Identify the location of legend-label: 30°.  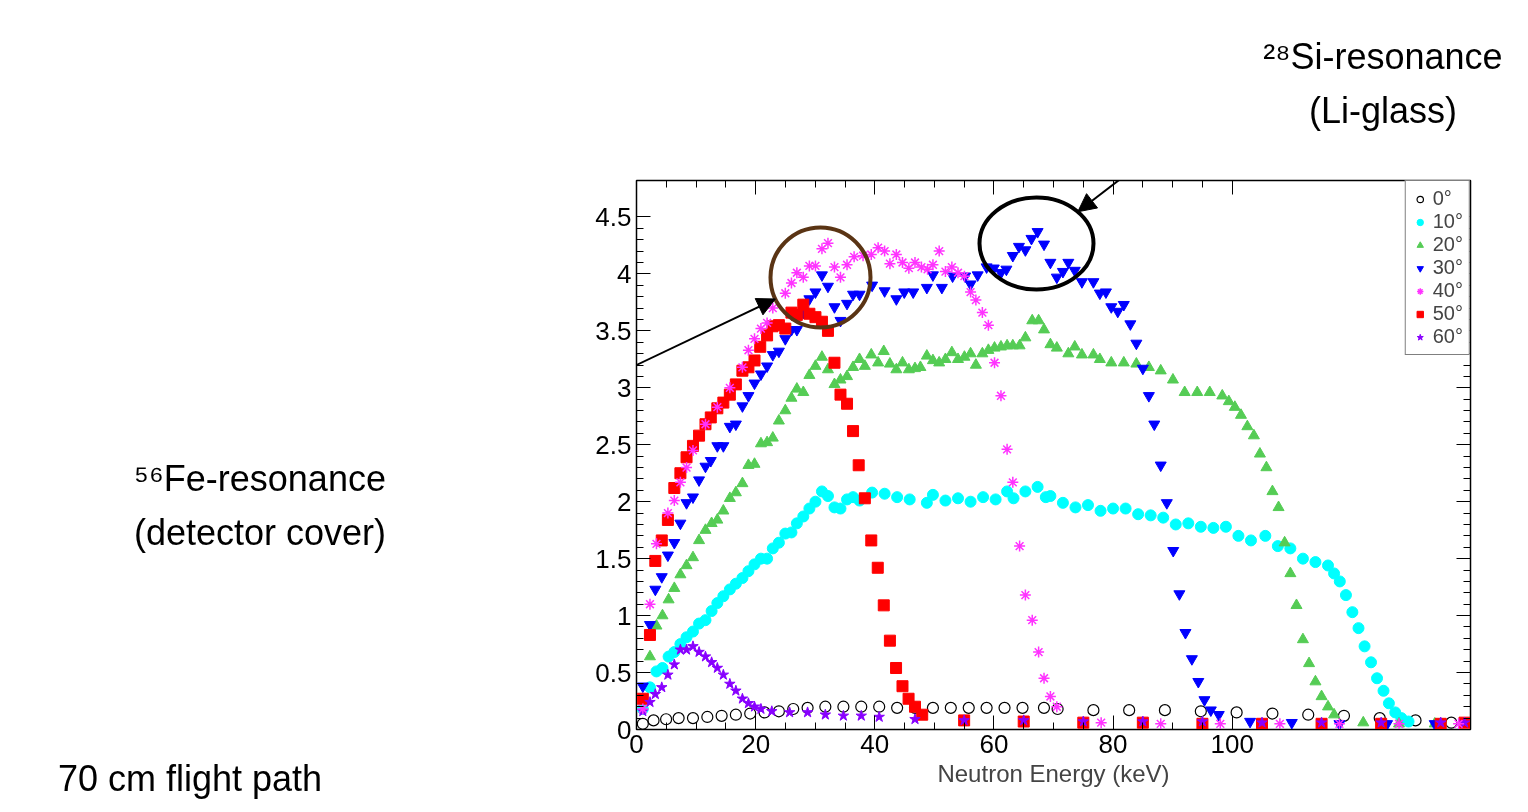
(1447, 267).